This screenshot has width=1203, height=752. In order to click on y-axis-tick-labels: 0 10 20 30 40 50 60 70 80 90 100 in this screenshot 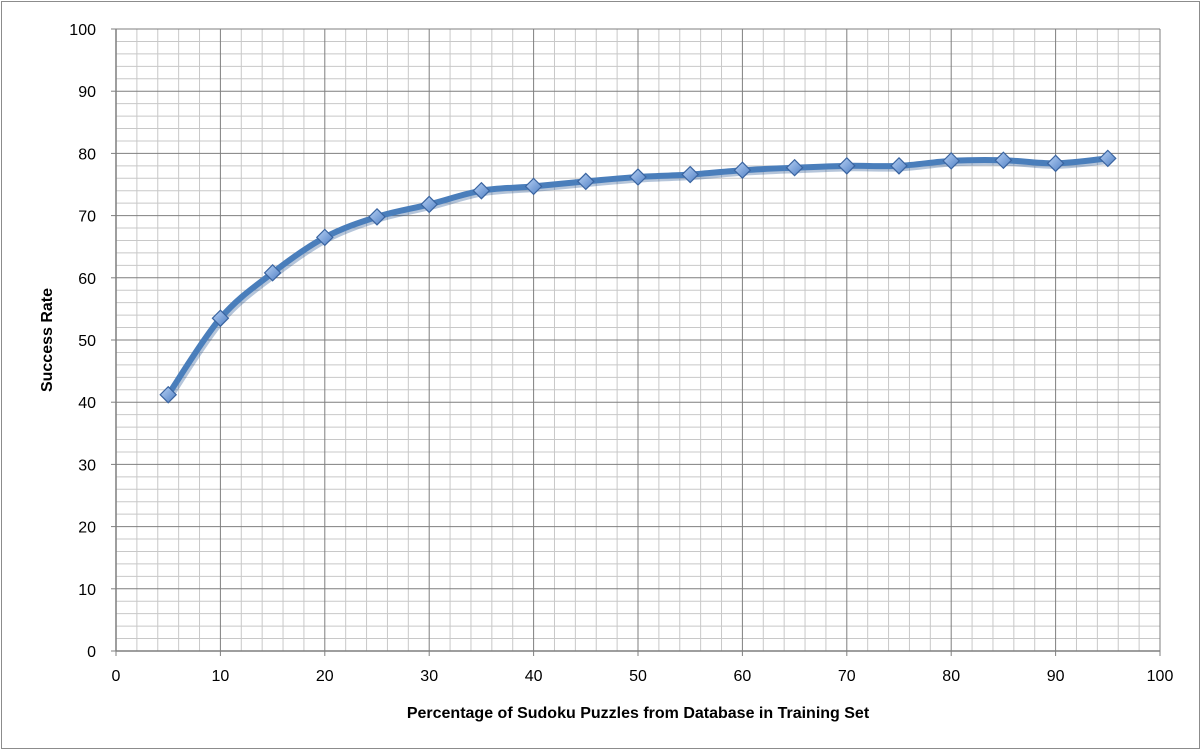, I will do `click(82, 341)`.